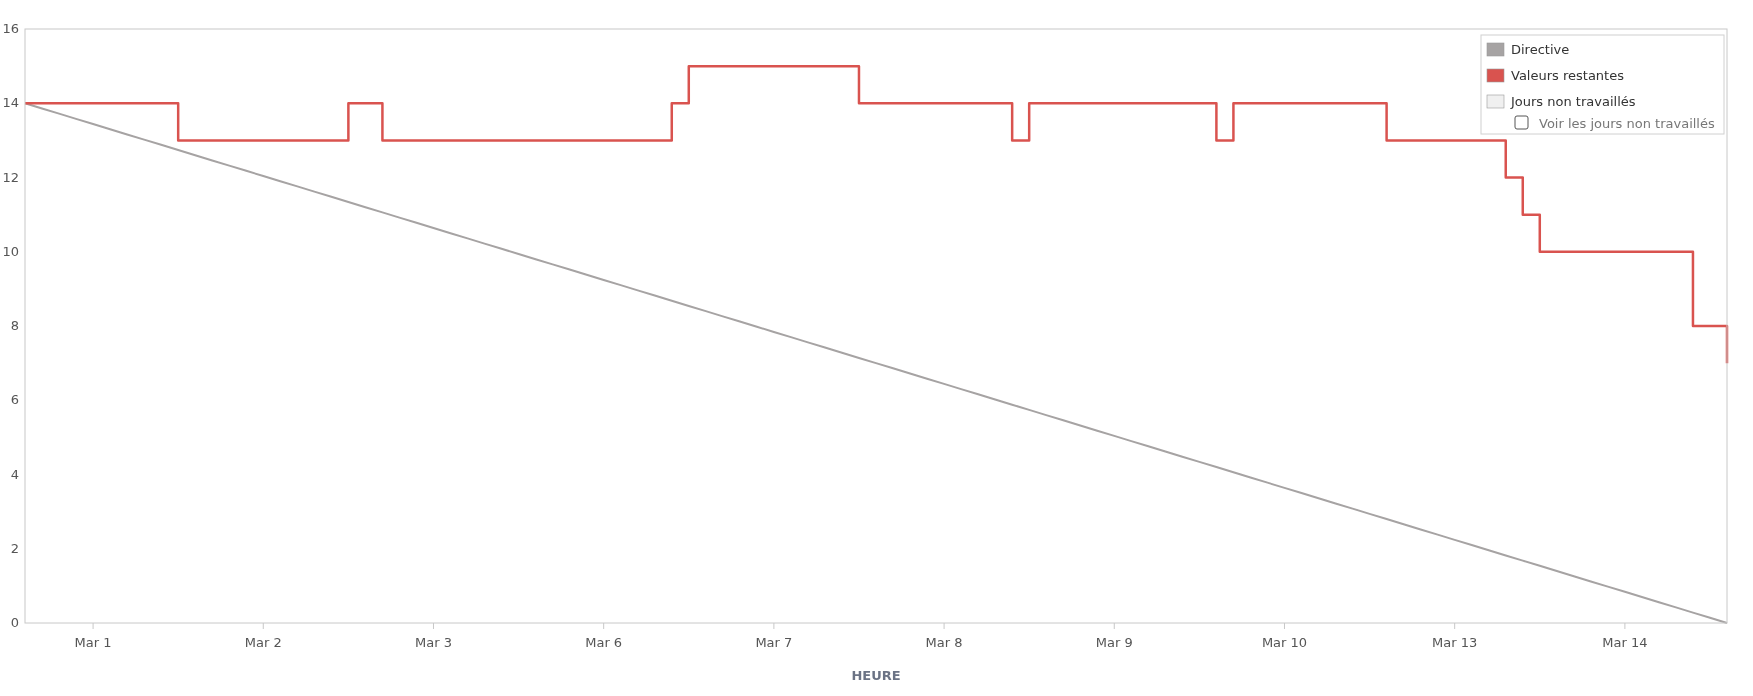 Image resolution: width=1753 pixels, height=696 pixels. I want to click on y-tick-label: 16, so click(10, 28).